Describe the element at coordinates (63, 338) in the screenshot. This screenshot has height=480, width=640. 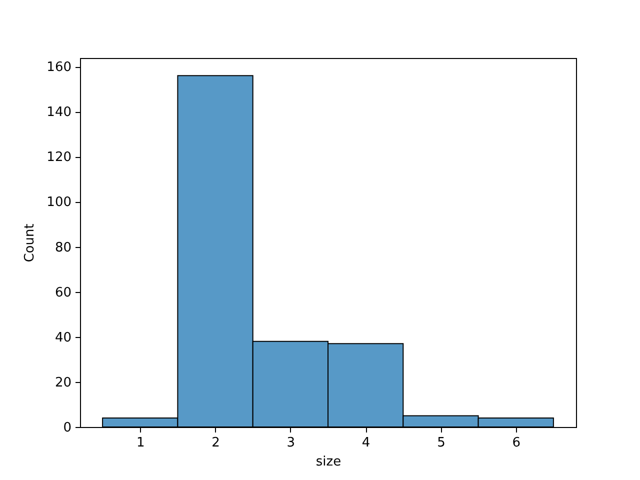
I see `y-tick-label: 40` at that location.